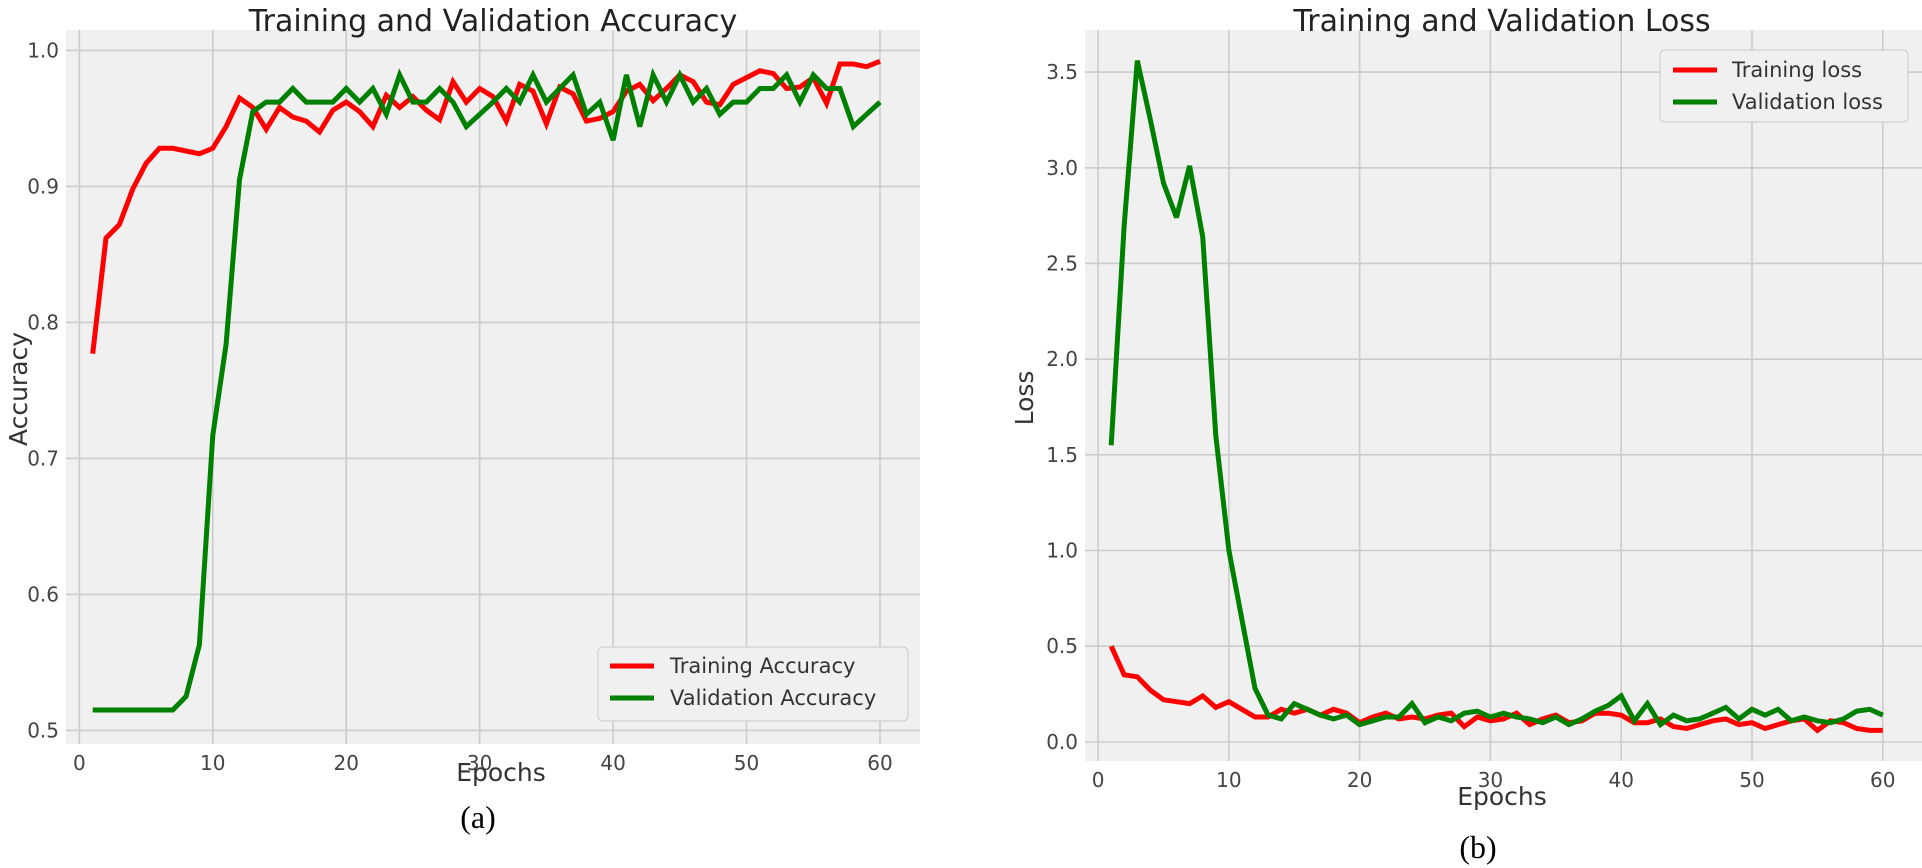 The width and height of the screenshot is (1922, 868). I want to click on accuracy-x-tick-label: 30, so click(479, 763).